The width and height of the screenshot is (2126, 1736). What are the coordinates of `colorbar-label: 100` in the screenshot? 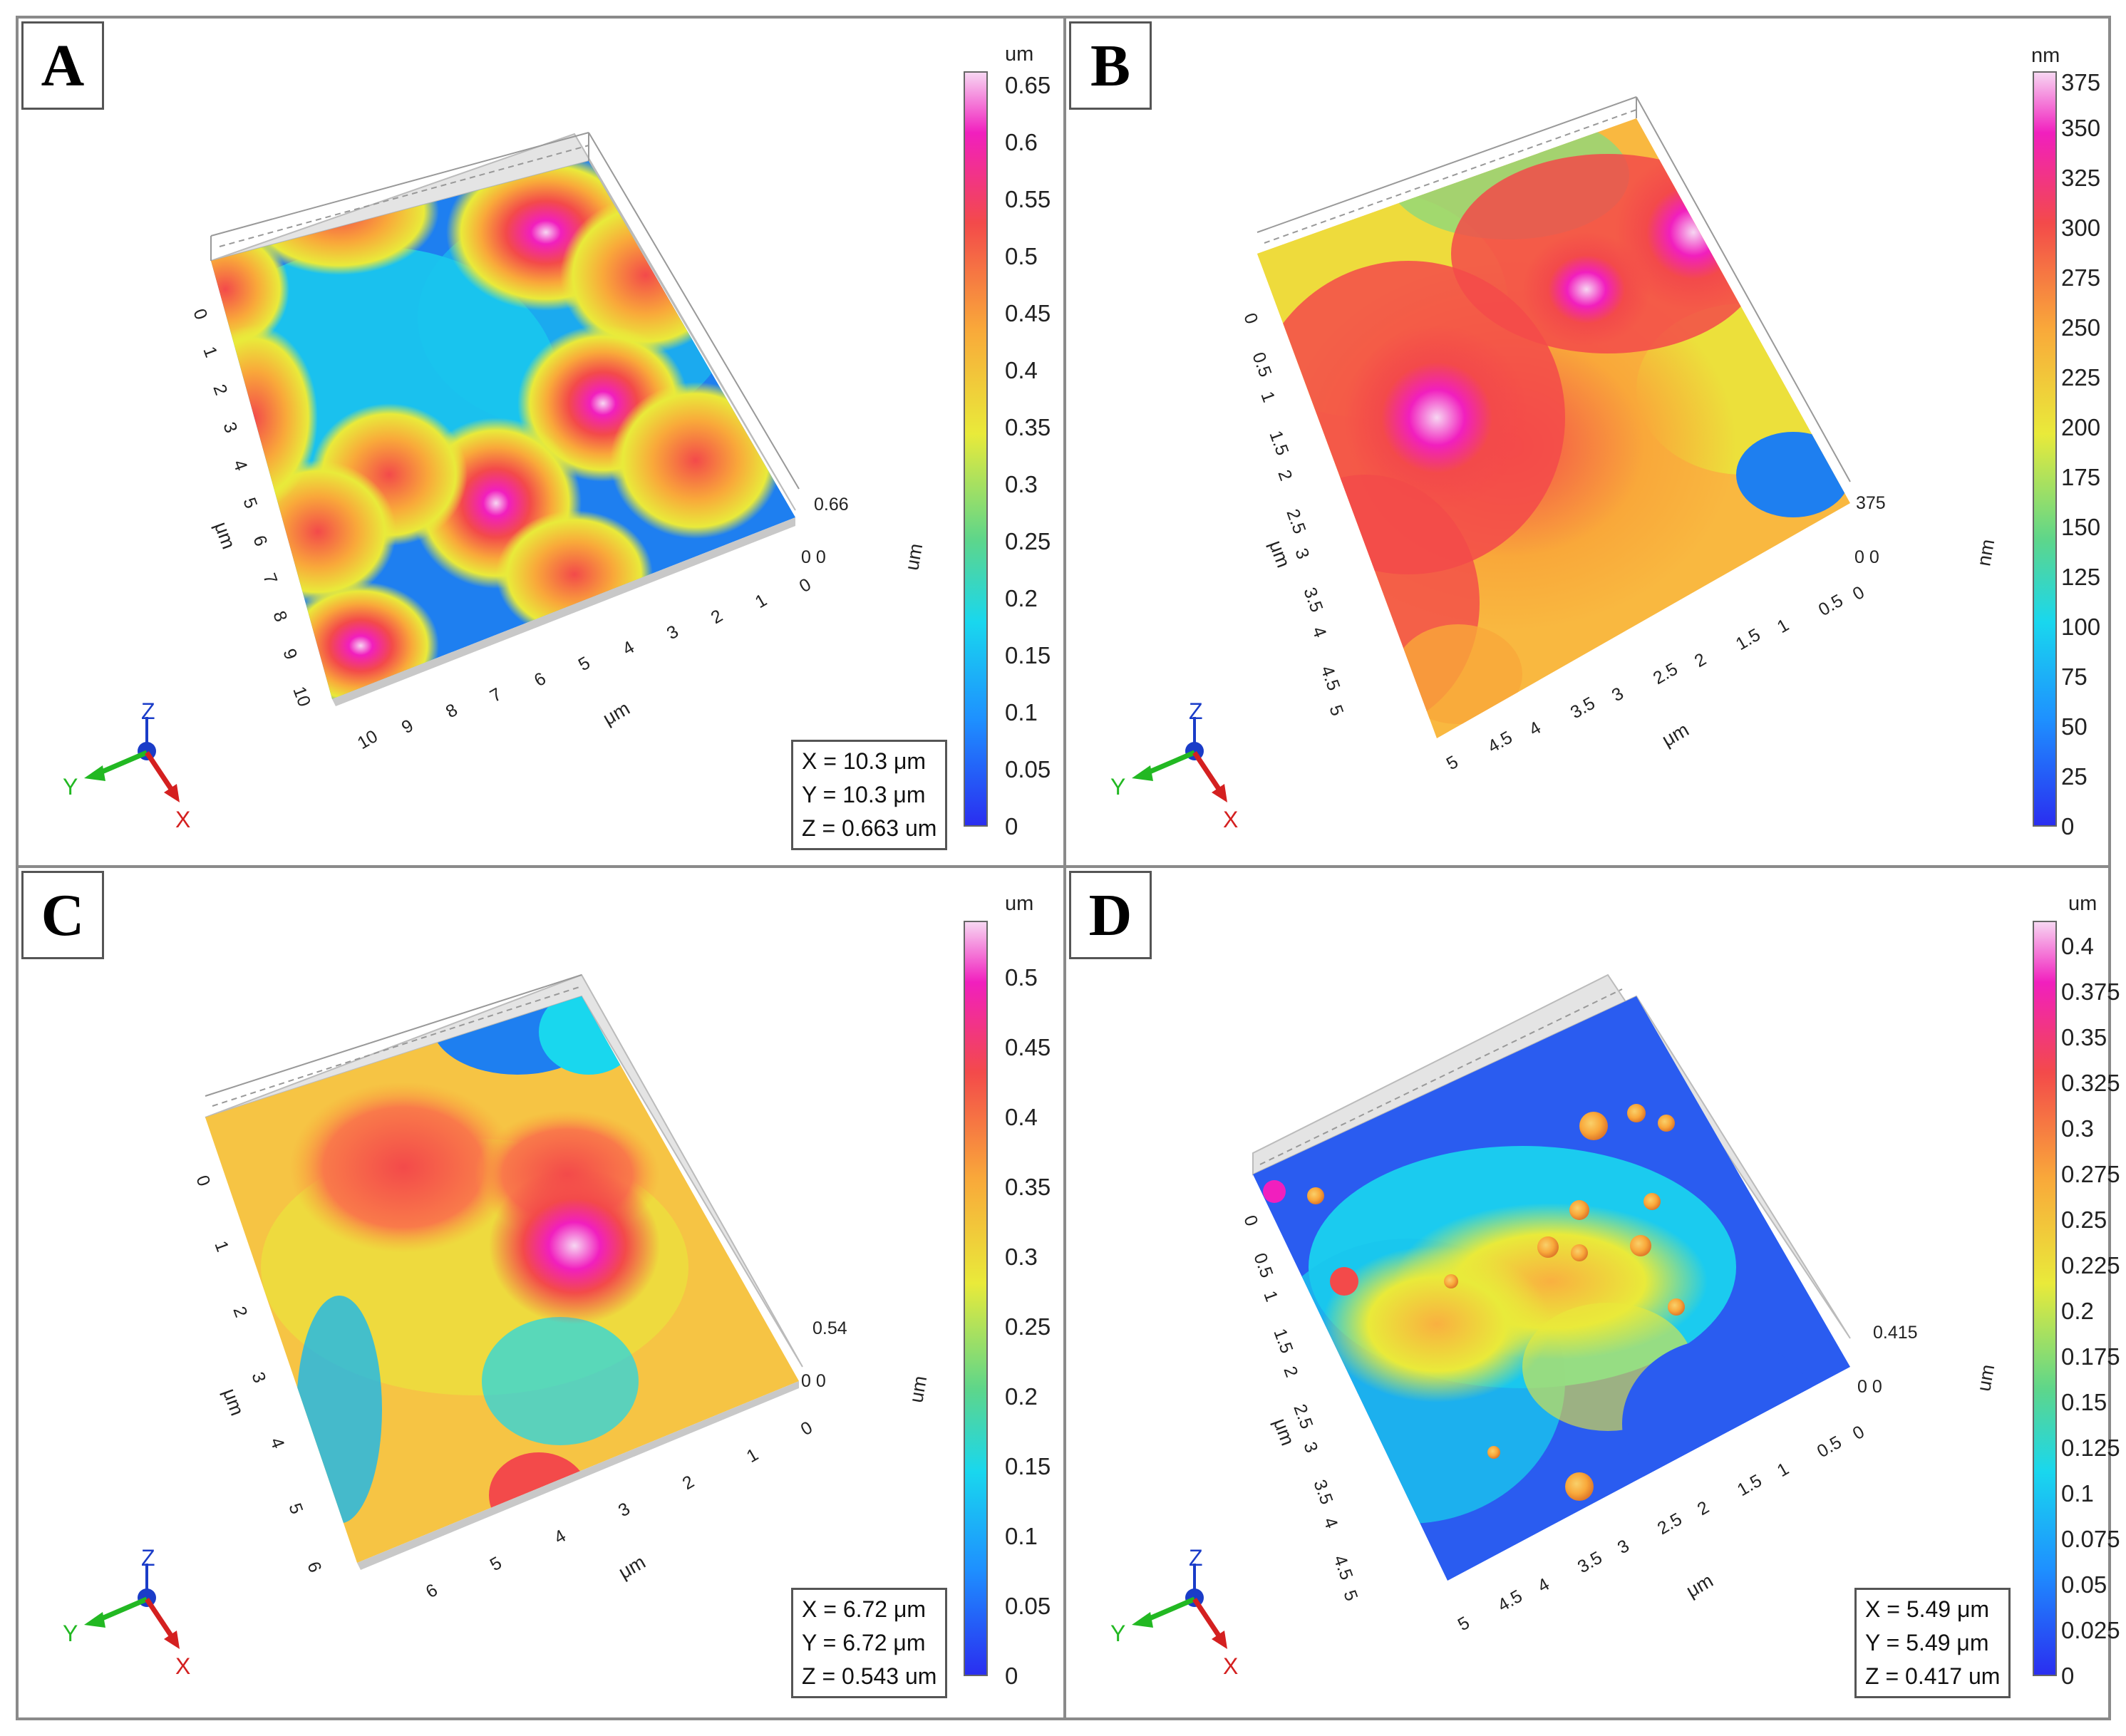 It's located at (2081, 627).